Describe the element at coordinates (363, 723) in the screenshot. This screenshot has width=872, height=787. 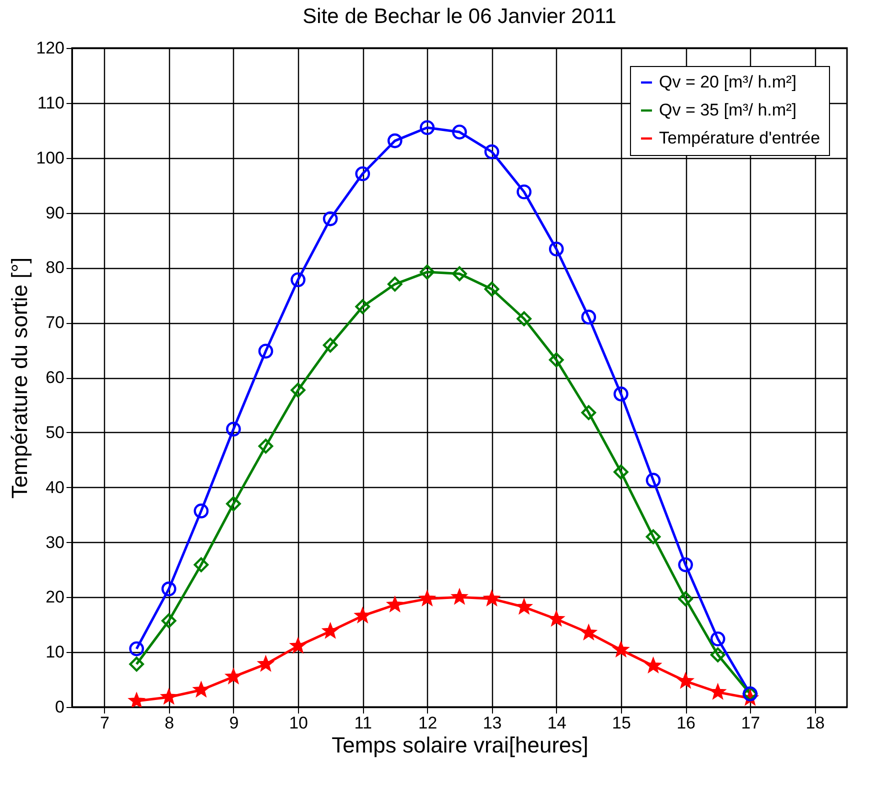
I see `x-tick-label: 11` at that location.